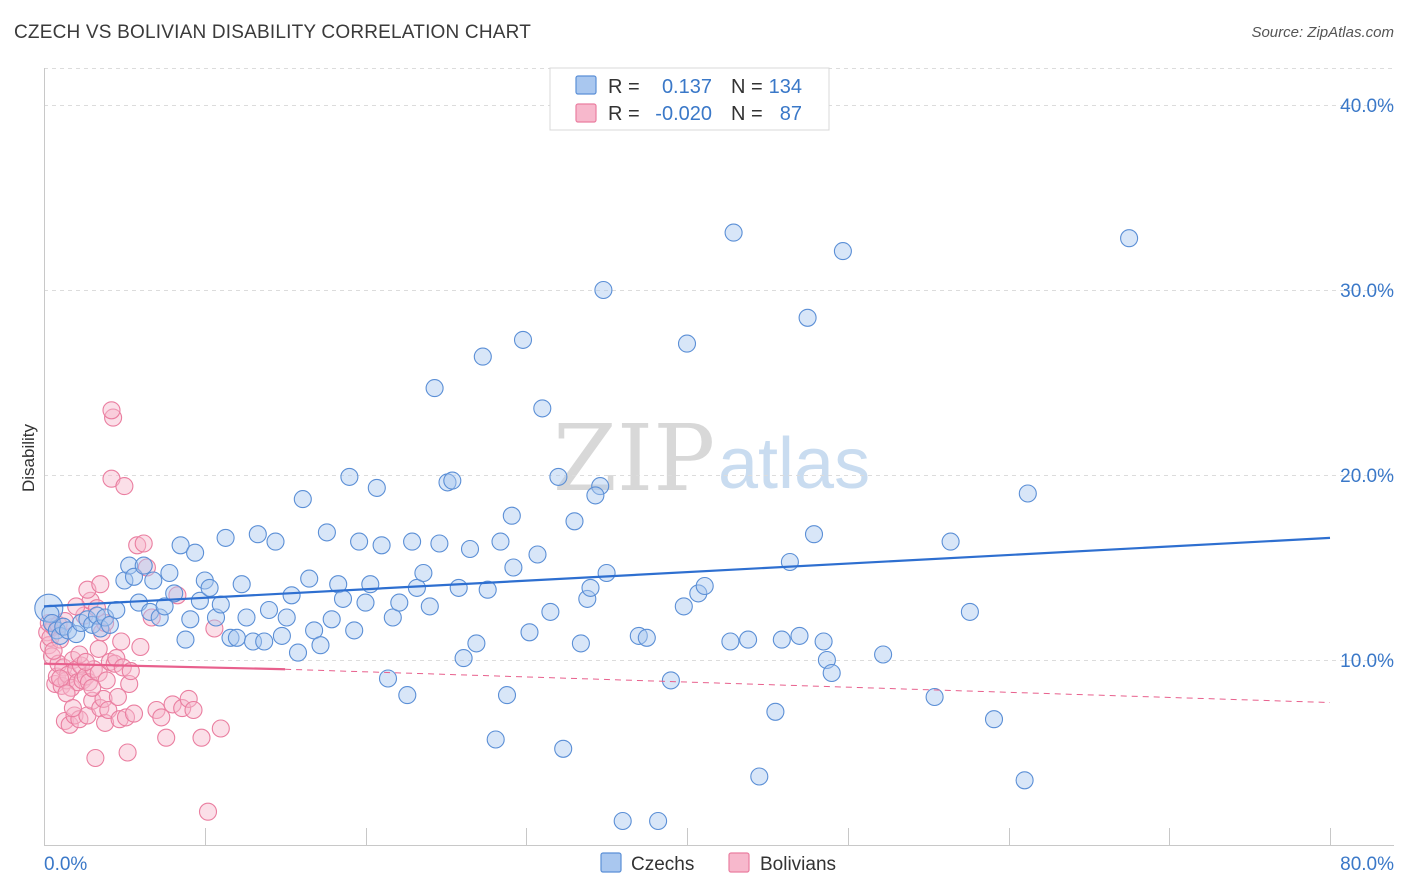 The width and height of the screenshot is (1406, 892). What do you see at coordinates (634, 458) in the screenshot?
I see `watermark-zip: ZIP` at bounding box center [634, 458].